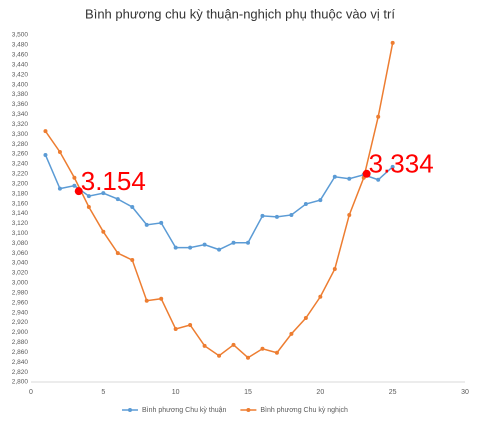 Image resolution: width=480 pixels, height=422 pixels. Describe the element at coordinates (20, 243) in the screenshot. I see `y-tick-label: 3,080` at that location.